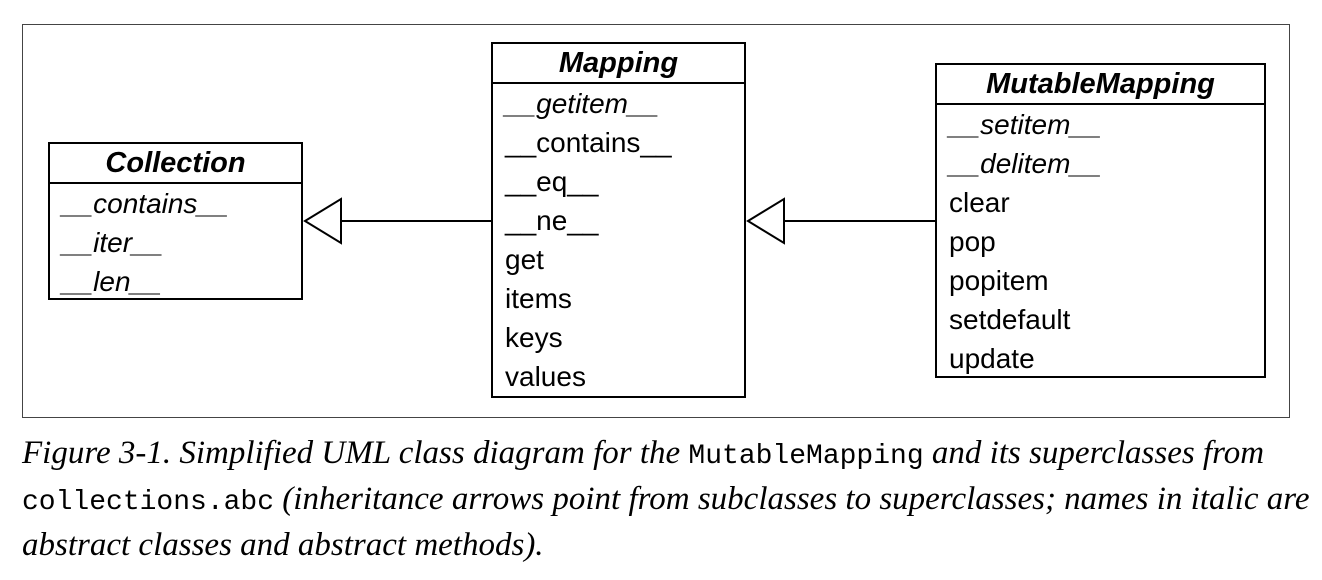 This screenshot has width=1322, height=580. Describe the element at coordinates (545, 376) in the screenshot. I see `method-values: values` at that location.